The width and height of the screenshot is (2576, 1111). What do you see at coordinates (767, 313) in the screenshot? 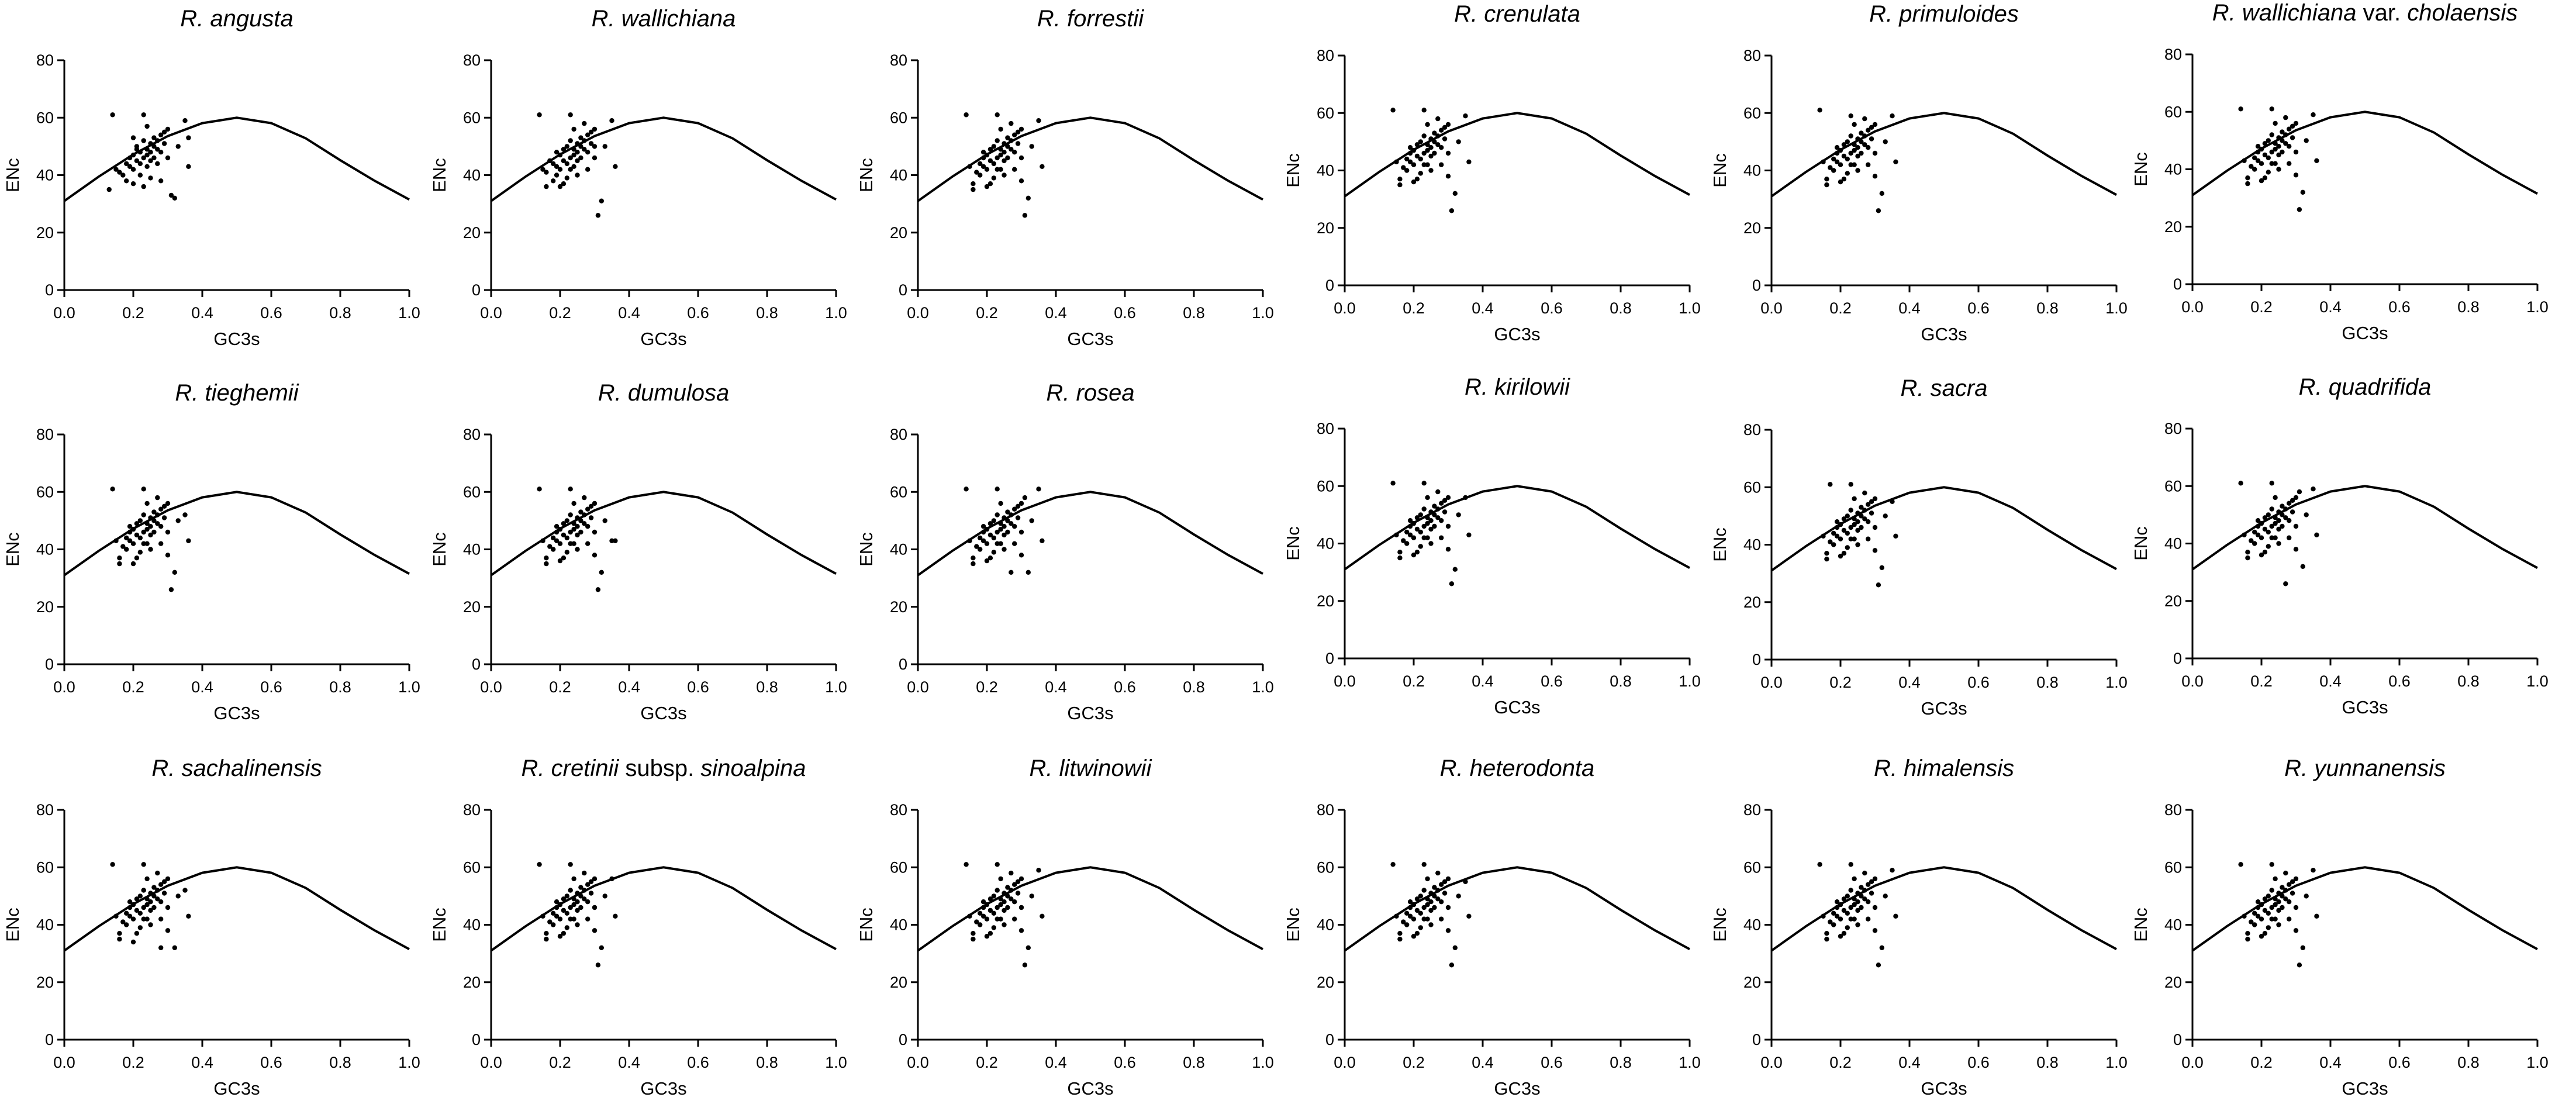
I see `x-tick-label: 0.8` at bounding box center [767, 313].